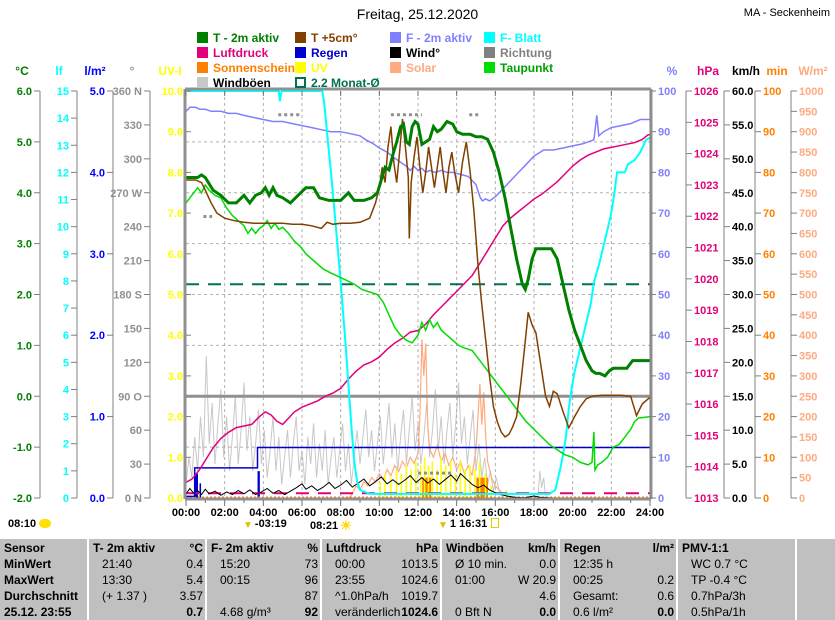 The image size is (835, 620). I want to click on x-axis-label: 18:00, so click(534, 513).